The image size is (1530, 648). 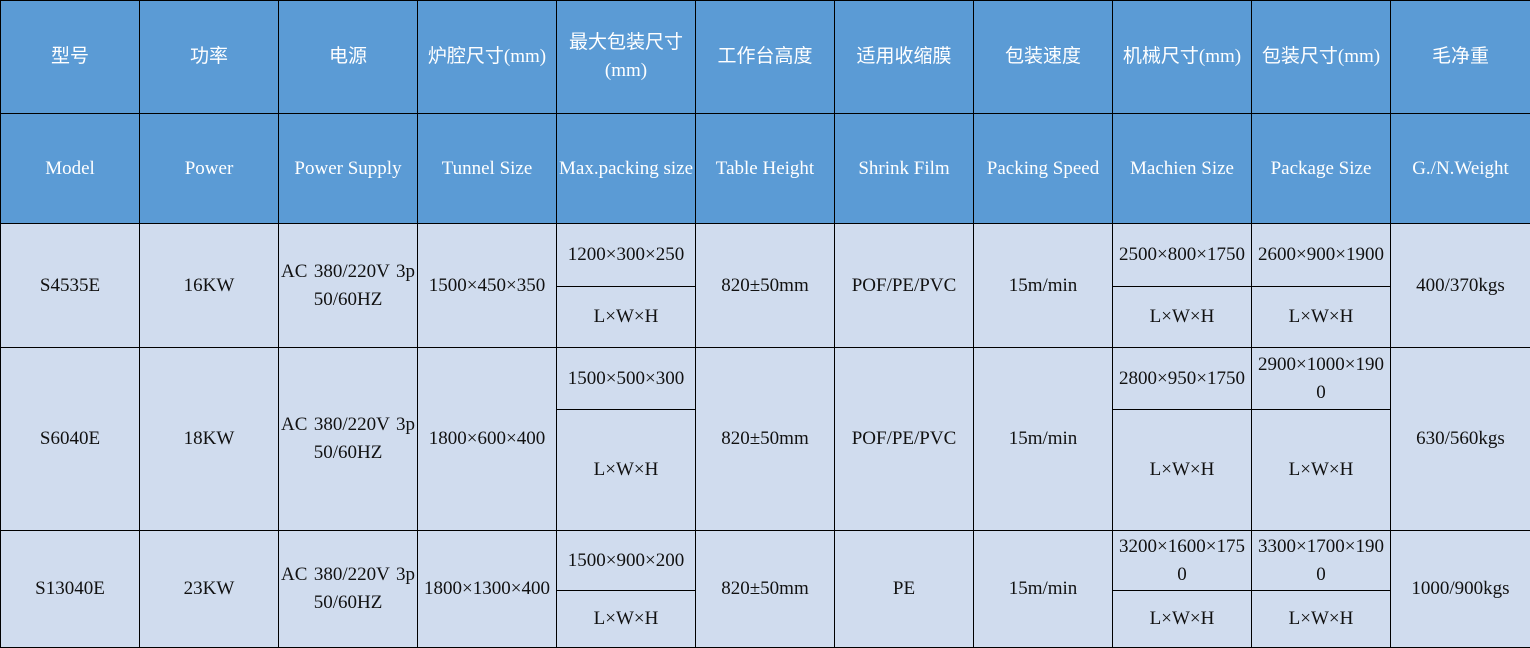 What do you see at coordinates (1460, 286) in the screenshot?
I see `cell-weight: 400/370kgs` at bounding box center [1460, 286].